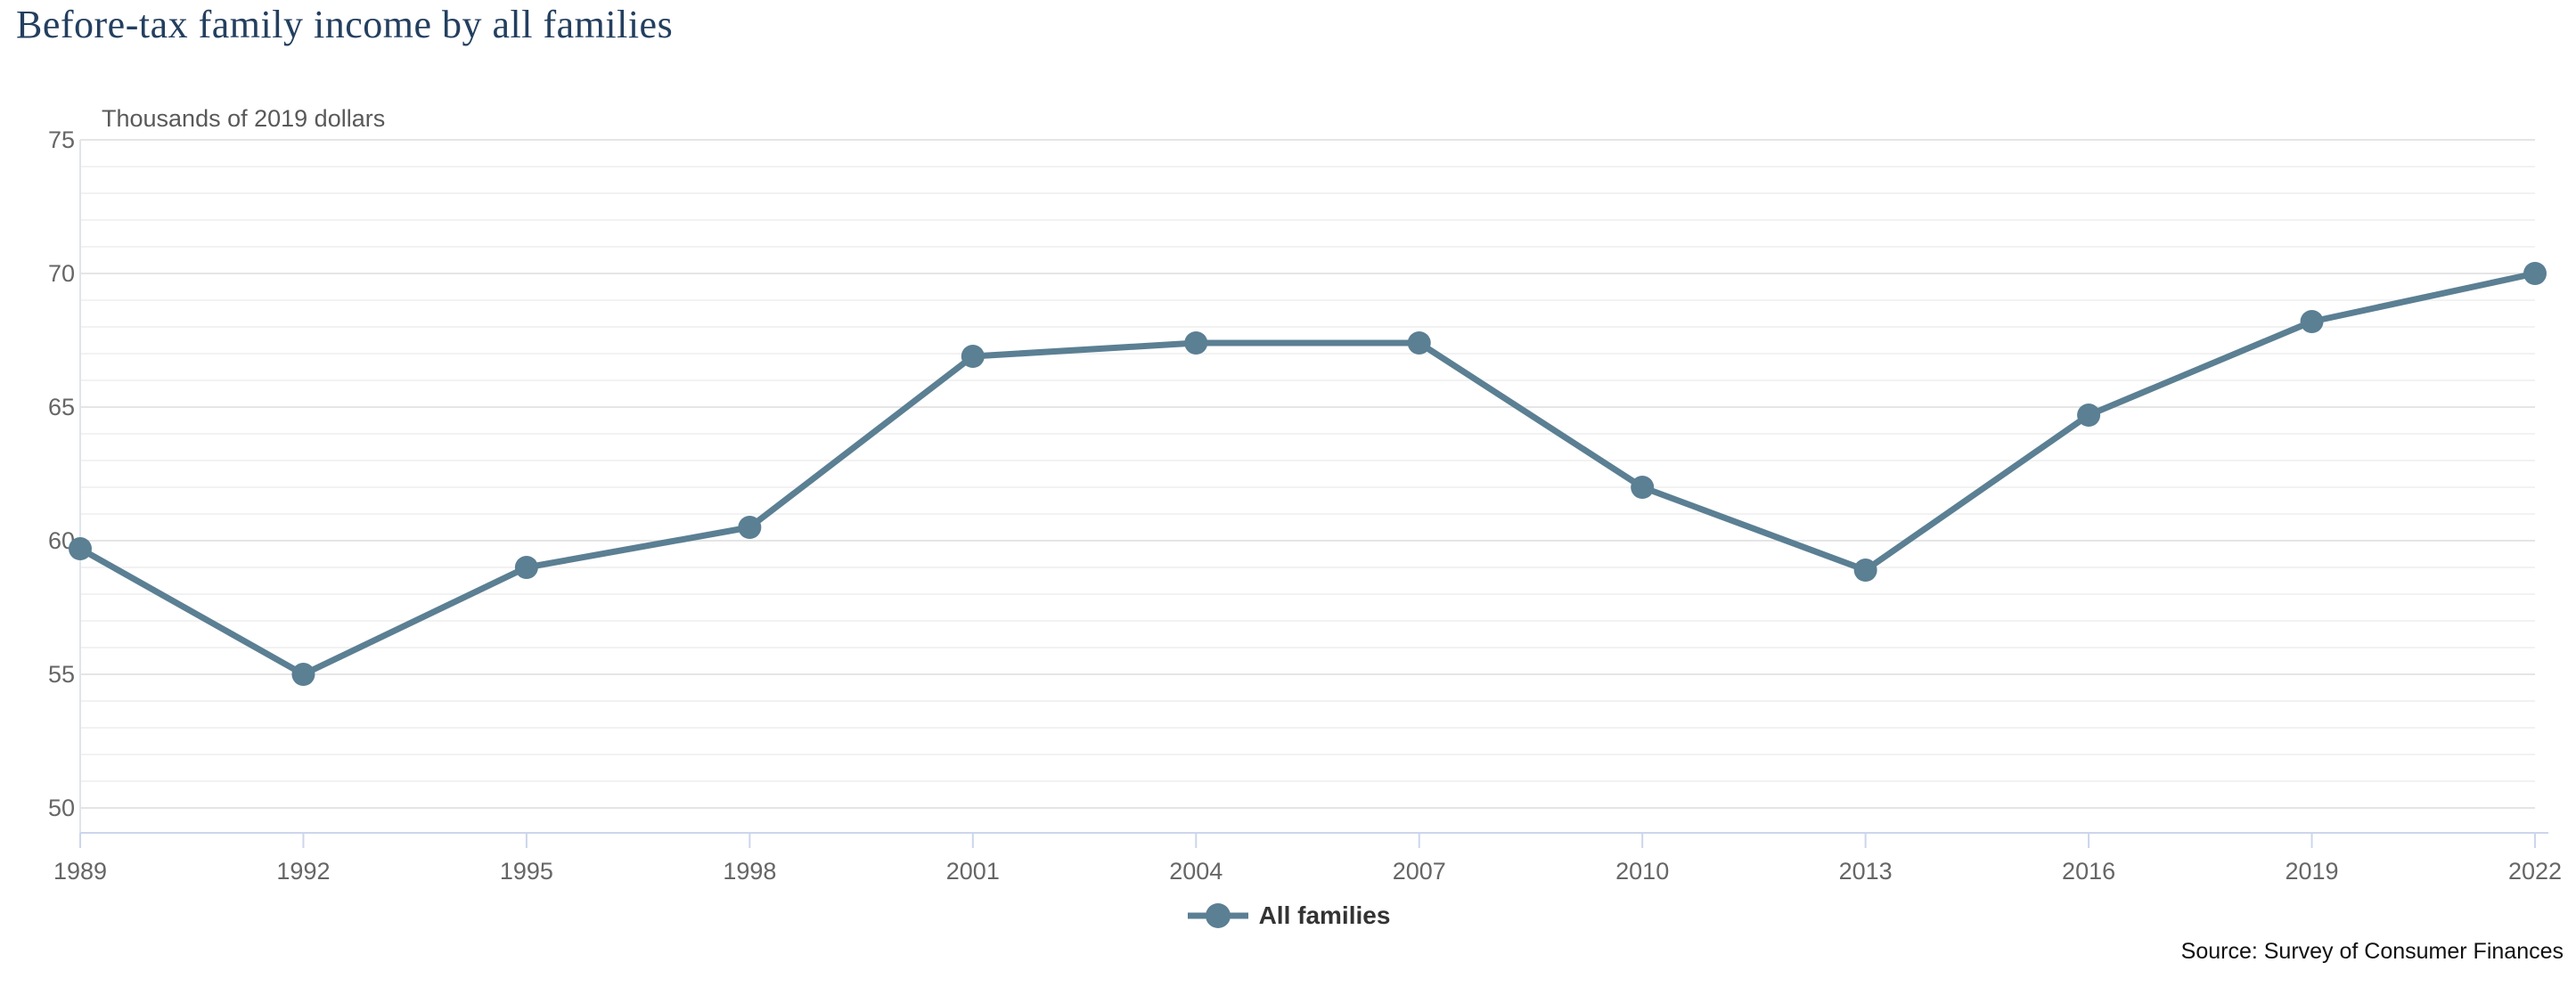 Image resolution: width=2576 pixels, height=995 pixels. I want to click on x-axis-tick-label: 1992, so click(303, 871).